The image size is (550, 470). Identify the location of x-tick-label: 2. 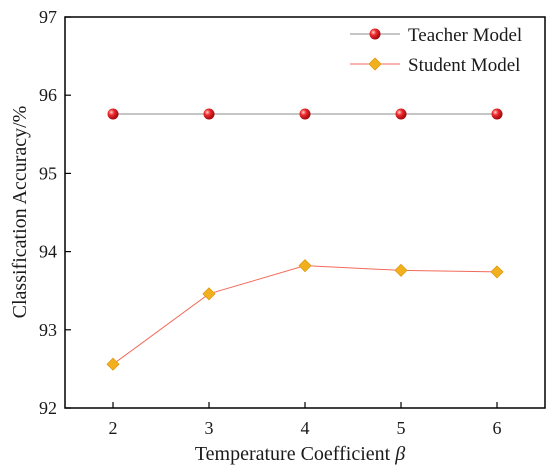
(113, 428).